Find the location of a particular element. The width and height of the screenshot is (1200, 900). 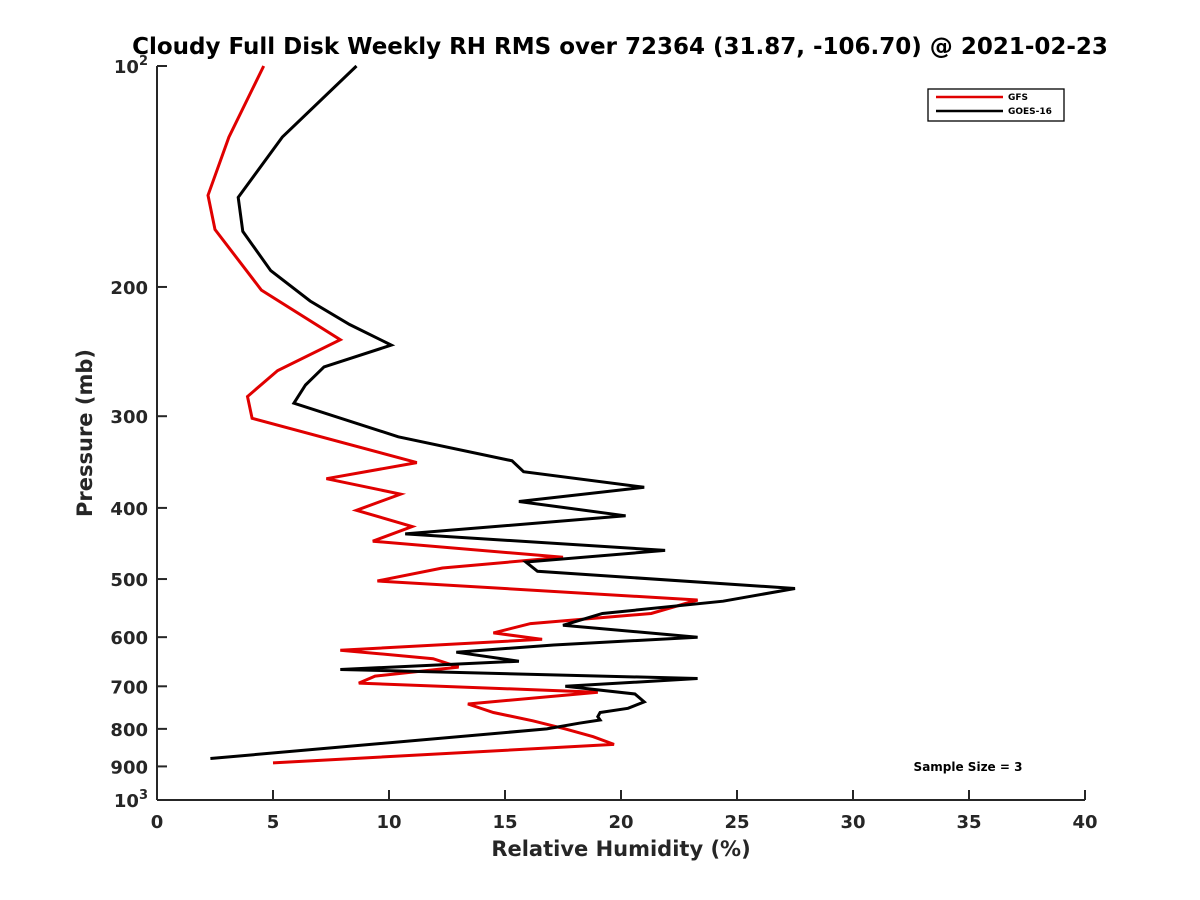

x-tick-label: 5 is located at coordinates (273, 822).